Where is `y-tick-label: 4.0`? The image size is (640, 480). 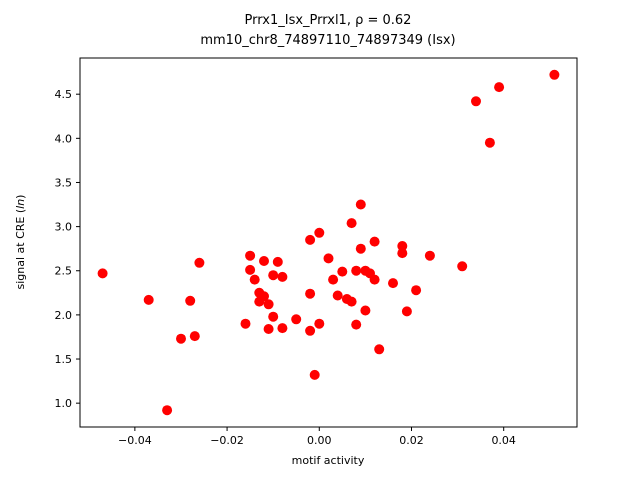 y-tick-label: 4.0 is located at coordinates (64, 138).